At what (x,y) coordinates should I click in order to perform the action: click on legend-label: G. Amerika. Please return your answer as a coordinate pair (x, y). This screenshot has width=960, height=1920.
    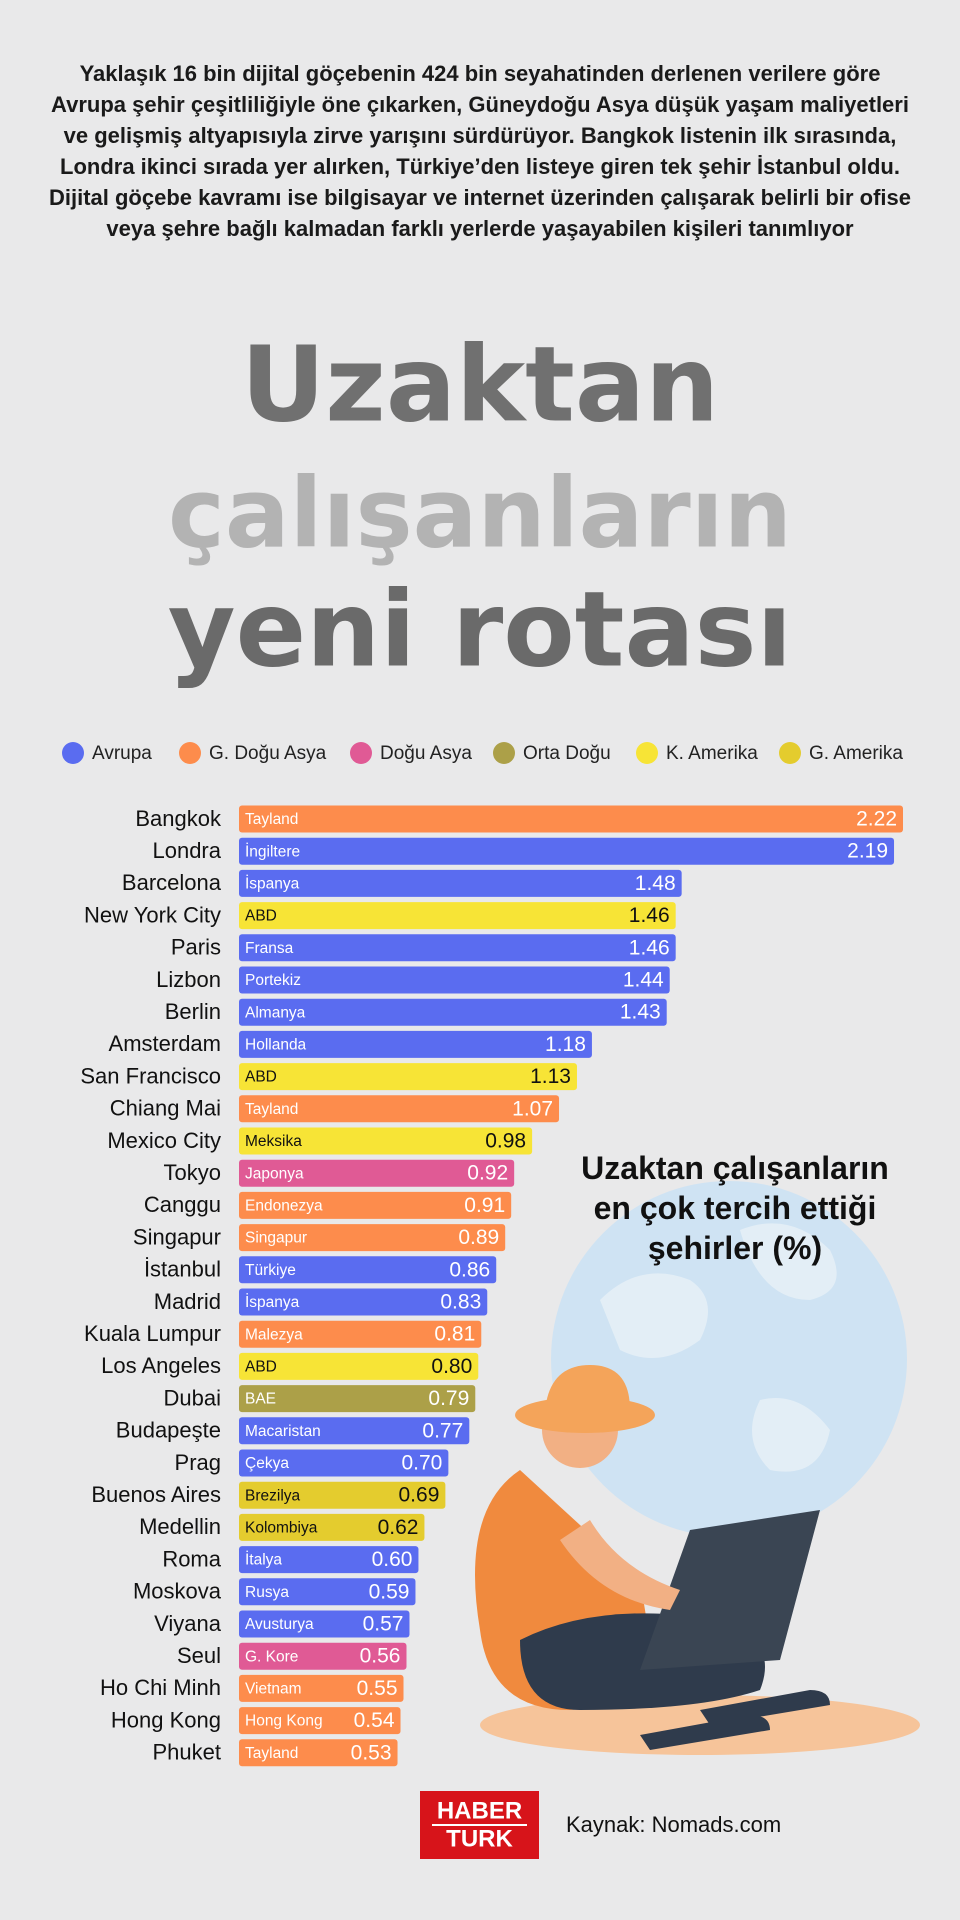
    Looking at the image, I should click on (856, 753).